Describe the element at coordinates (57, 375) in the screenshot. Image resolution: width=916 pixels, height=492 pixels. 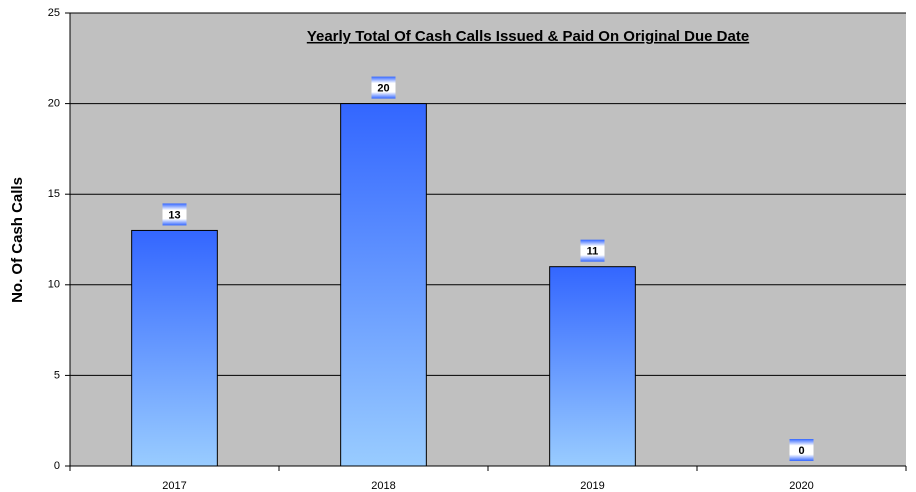
I see `y-tick-label: 5` at that location.